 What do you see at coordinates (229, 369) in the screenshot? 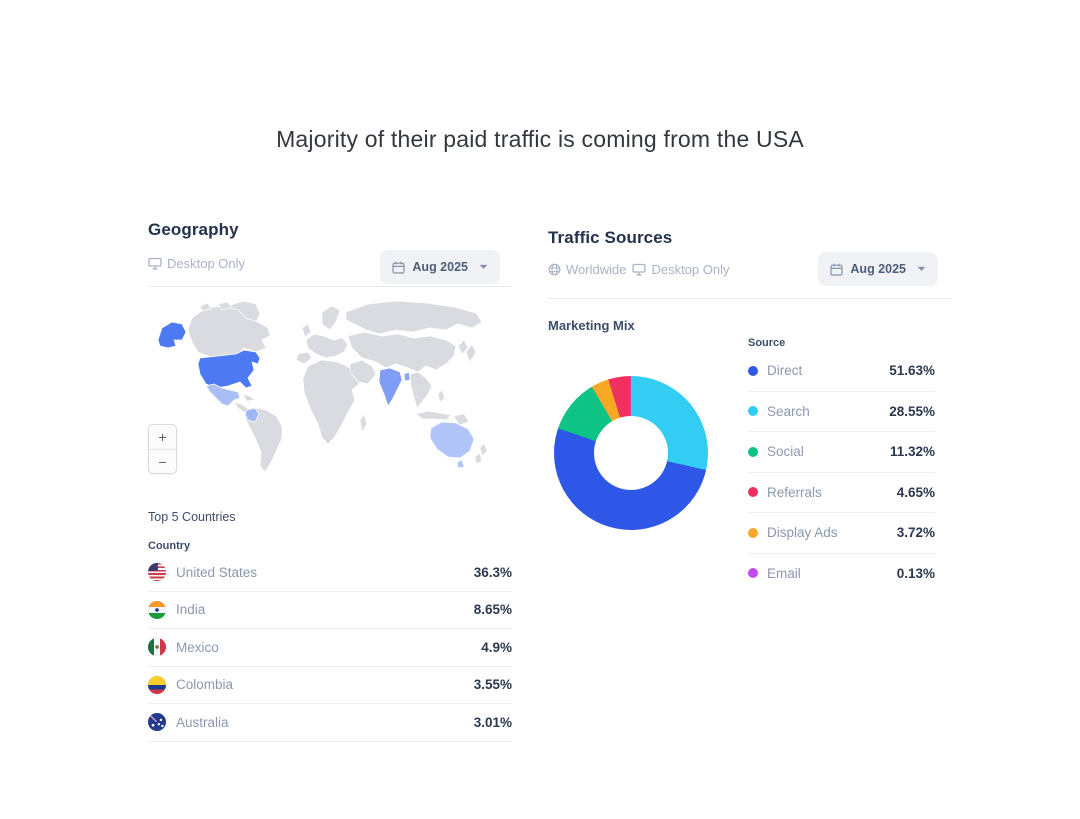
I see `map-country-united-states` at bounding box center [229, 369].